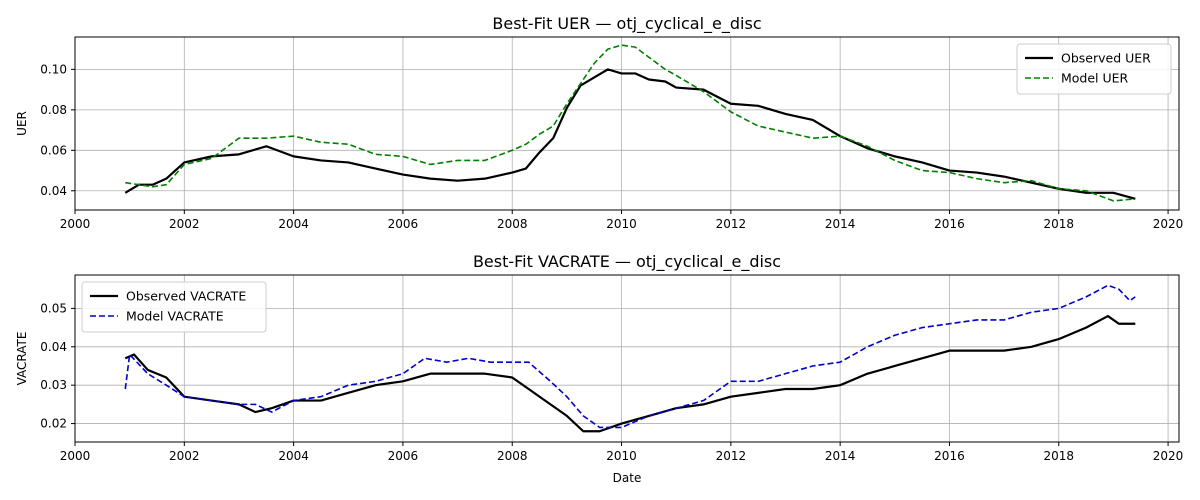 The width and height of the screenshot is (1200, 500). Describe the element at coordinates (53, 69) in the screenshot. I see `y-tick-label: 0.10` at that location.